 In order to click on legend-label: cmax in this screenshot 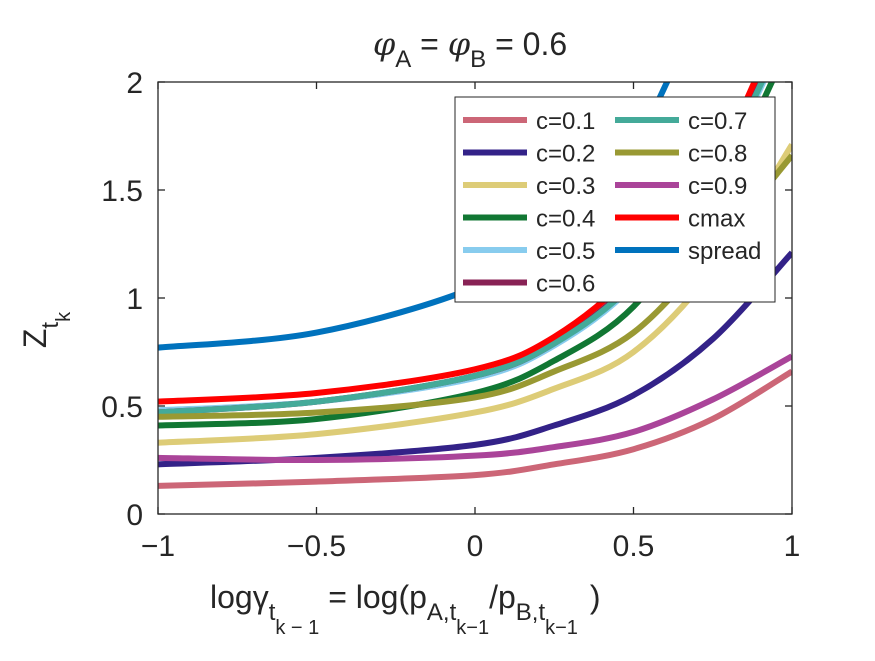, I will do `click(716, 219)`.